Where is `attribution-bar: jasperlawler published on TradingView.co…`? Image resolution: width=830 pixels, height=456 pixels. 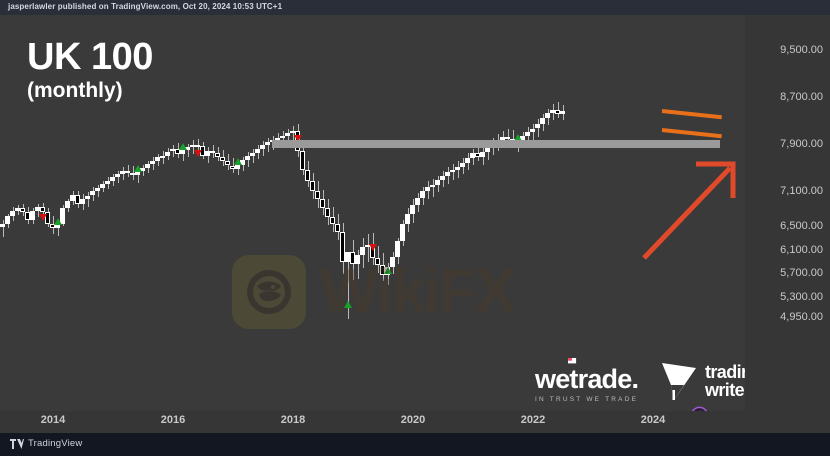 attribution-bar: jasperlawler published on TradingView.co… is located at coordinates (415, 7).